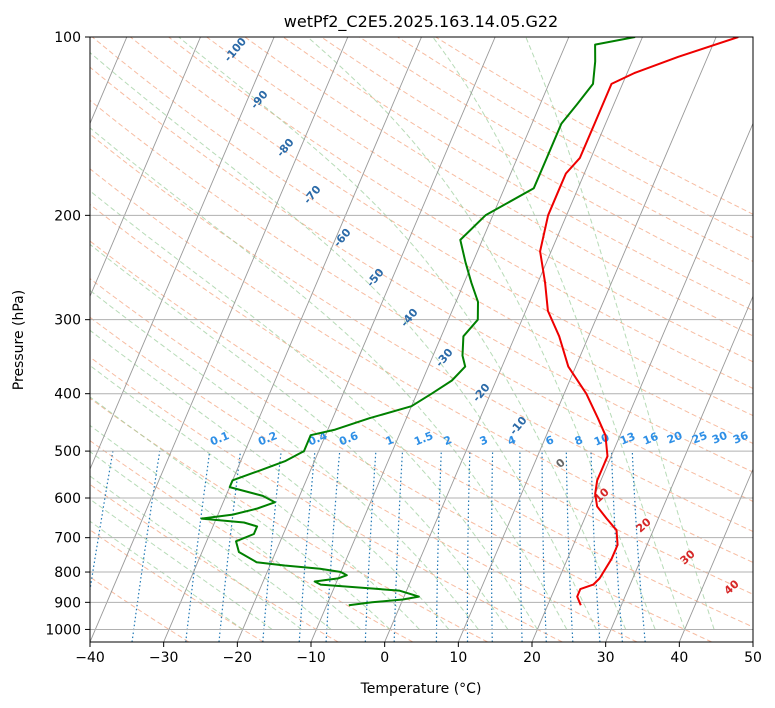 The image size is (775, 708). What do you see at coordinates (458, 658) in the screenshot?
I see `x-tick-label: 10` at bounding box center [458, 658].